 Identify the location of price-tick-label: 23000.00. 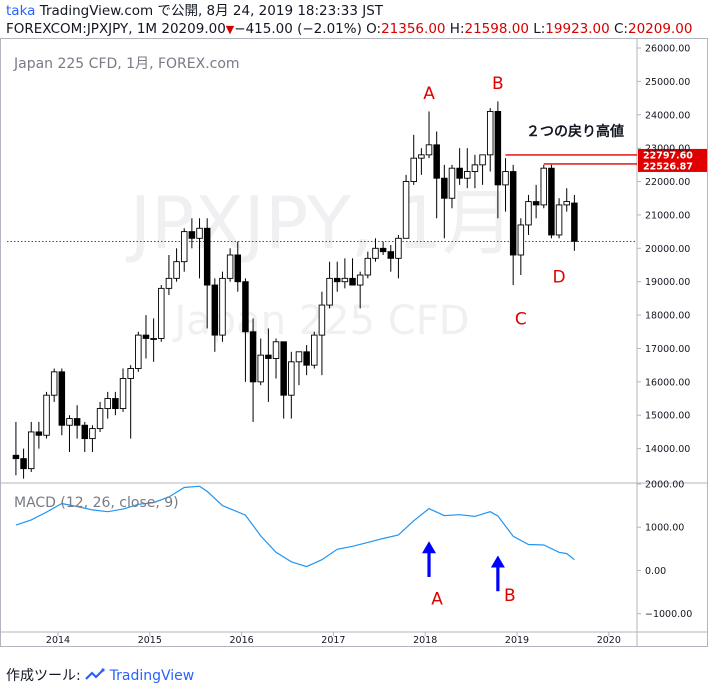
(667, 149).